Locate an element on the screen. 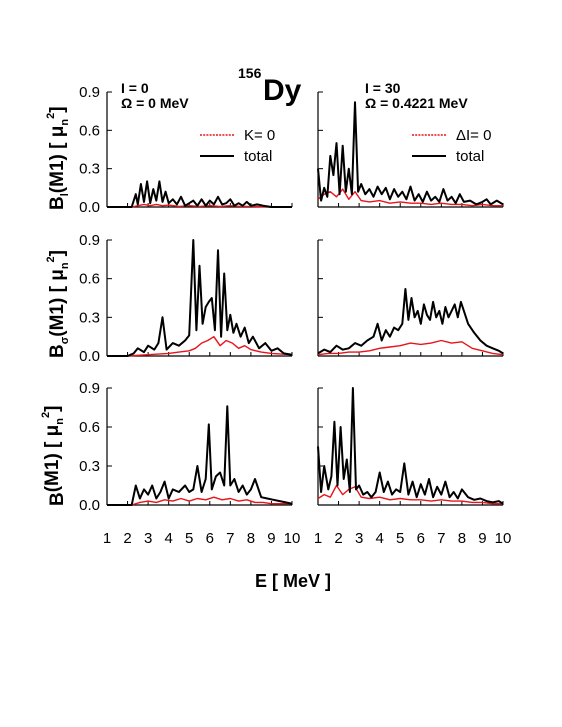 The image size is (562, 727). right-legend-total-label: total is located at coordinates (470, 156).